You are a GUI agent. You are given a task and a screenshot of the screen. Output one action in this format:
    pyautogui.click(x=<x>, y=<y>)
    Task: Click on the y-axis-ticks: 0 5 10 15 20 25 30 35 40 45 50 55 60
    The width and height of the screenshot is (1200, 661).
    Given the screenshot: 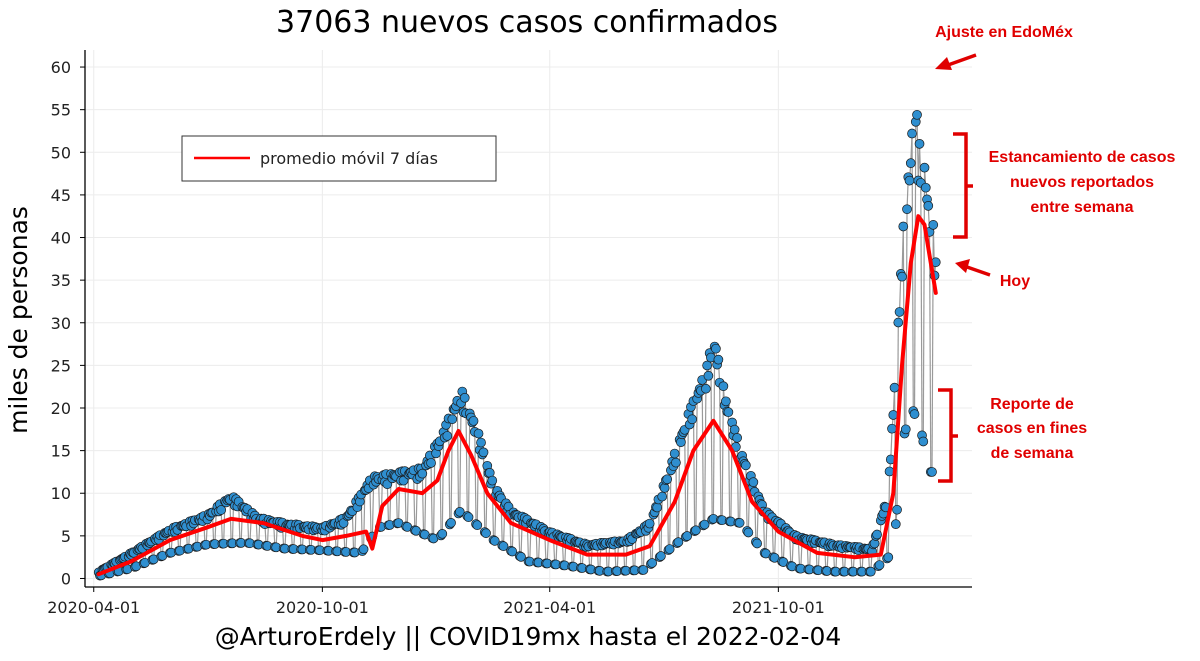 What is the action you would take?
    pyautogui.click(x=68, y=323)
    